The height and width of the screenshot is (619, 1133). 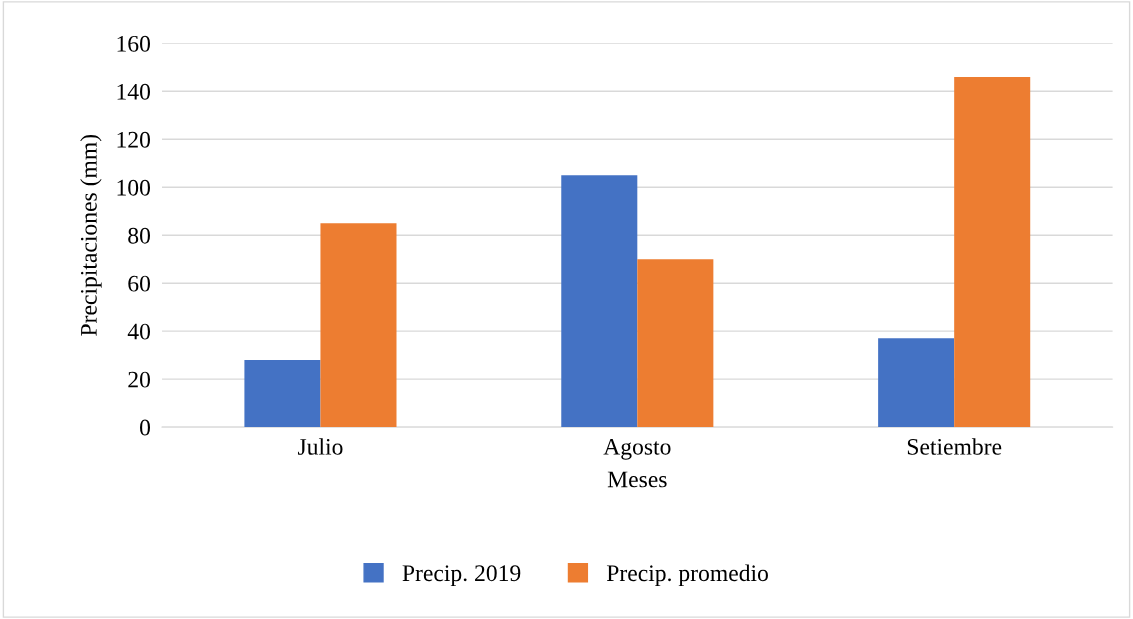 What do you see at coordinates (954, 446) in the screenshot?
I see `x-tick-label: Setiembre` at bounding box center [954, 446].